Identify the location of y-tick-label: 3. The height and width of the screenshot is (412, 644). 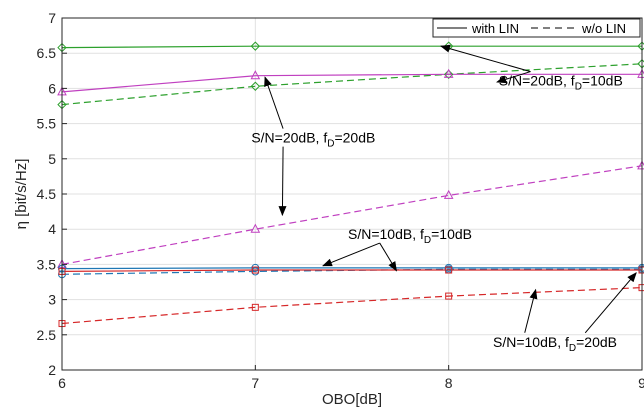
(52, 300).